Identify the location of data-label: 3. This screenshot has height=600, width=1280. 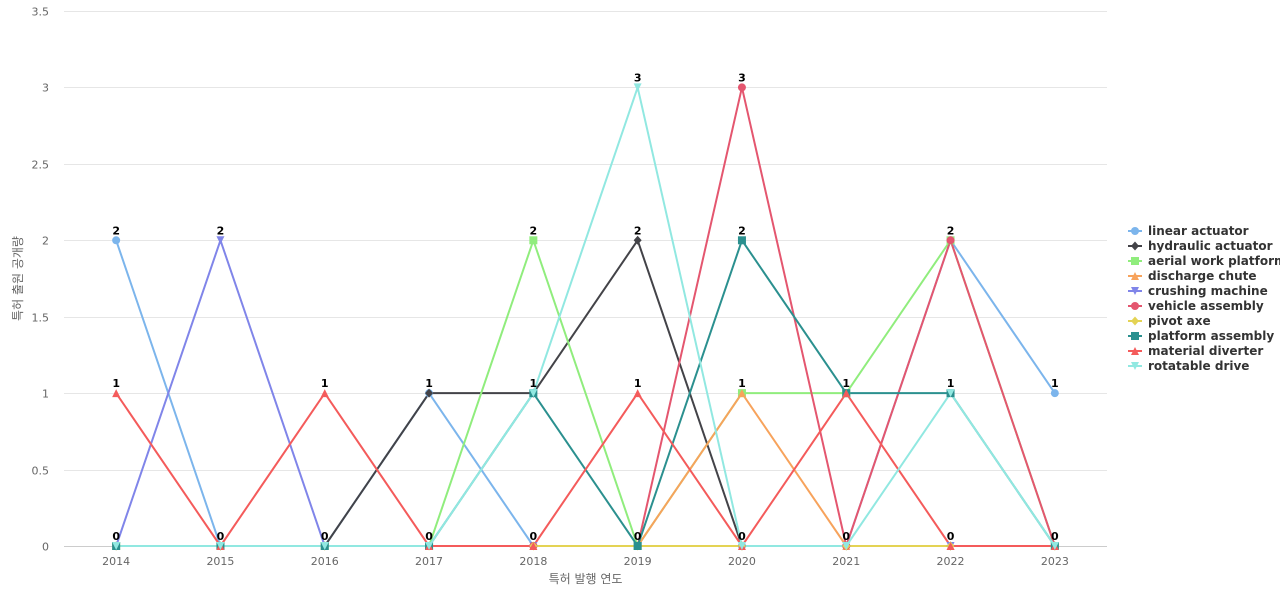
(638, 77).